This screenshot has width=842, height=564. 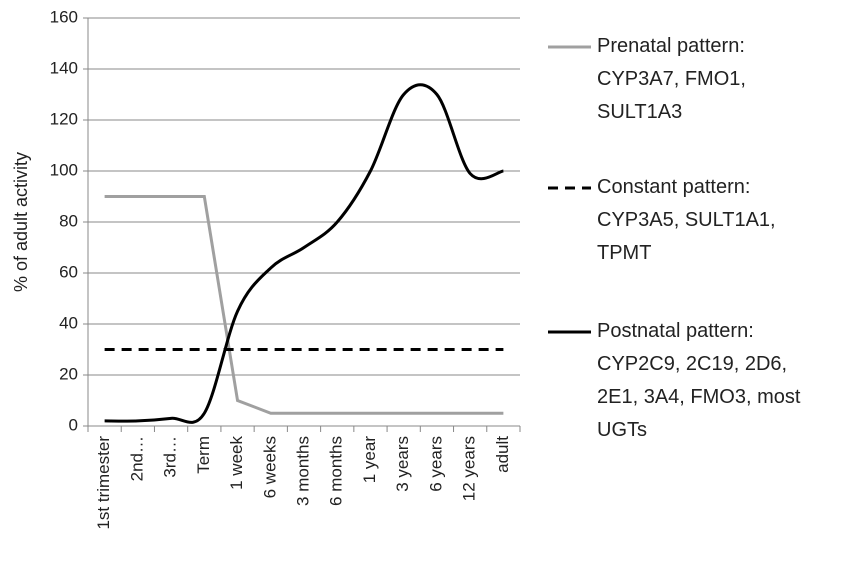 What do you see at coordinates (64, 169) in the screenshot?
I see `y-tick-label: 100` at bounding box center [64, 169].